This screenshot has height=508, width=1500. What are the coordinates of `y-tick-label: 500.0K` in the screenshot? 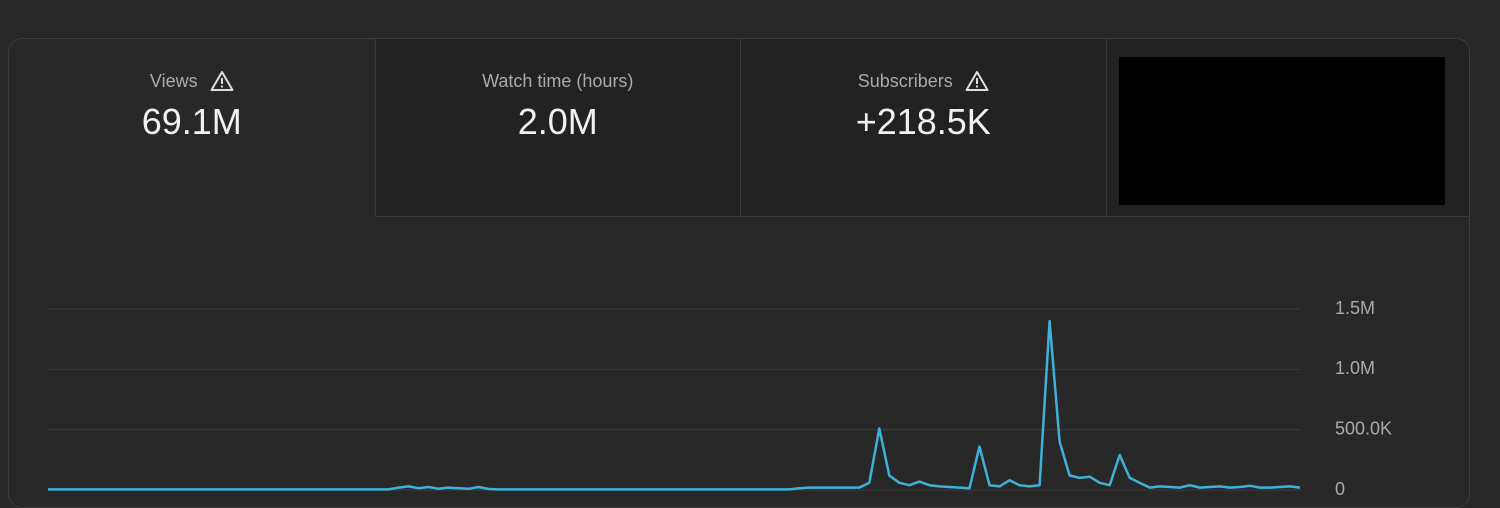 It's located at (1363, 428).